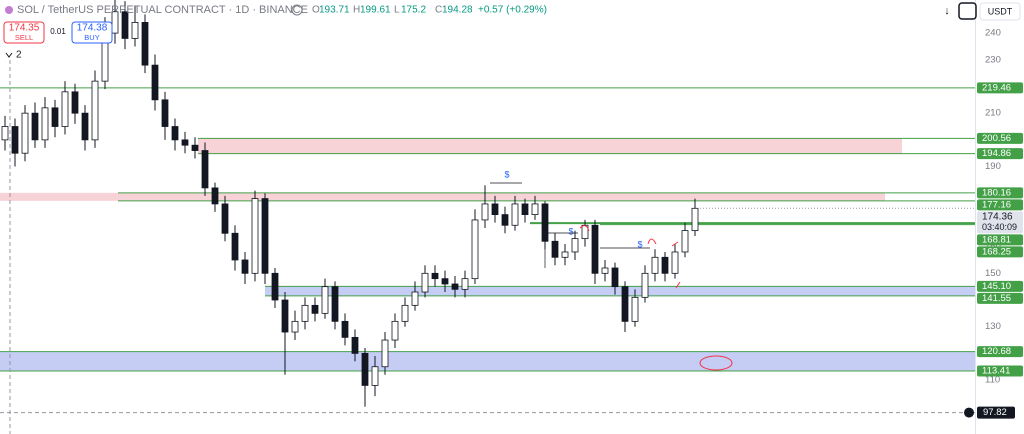 The image size is (1024, 434). What do you see at coordinates (9, 55) in the screenshot?
I see `chevron` at bounding box center [9, 55].